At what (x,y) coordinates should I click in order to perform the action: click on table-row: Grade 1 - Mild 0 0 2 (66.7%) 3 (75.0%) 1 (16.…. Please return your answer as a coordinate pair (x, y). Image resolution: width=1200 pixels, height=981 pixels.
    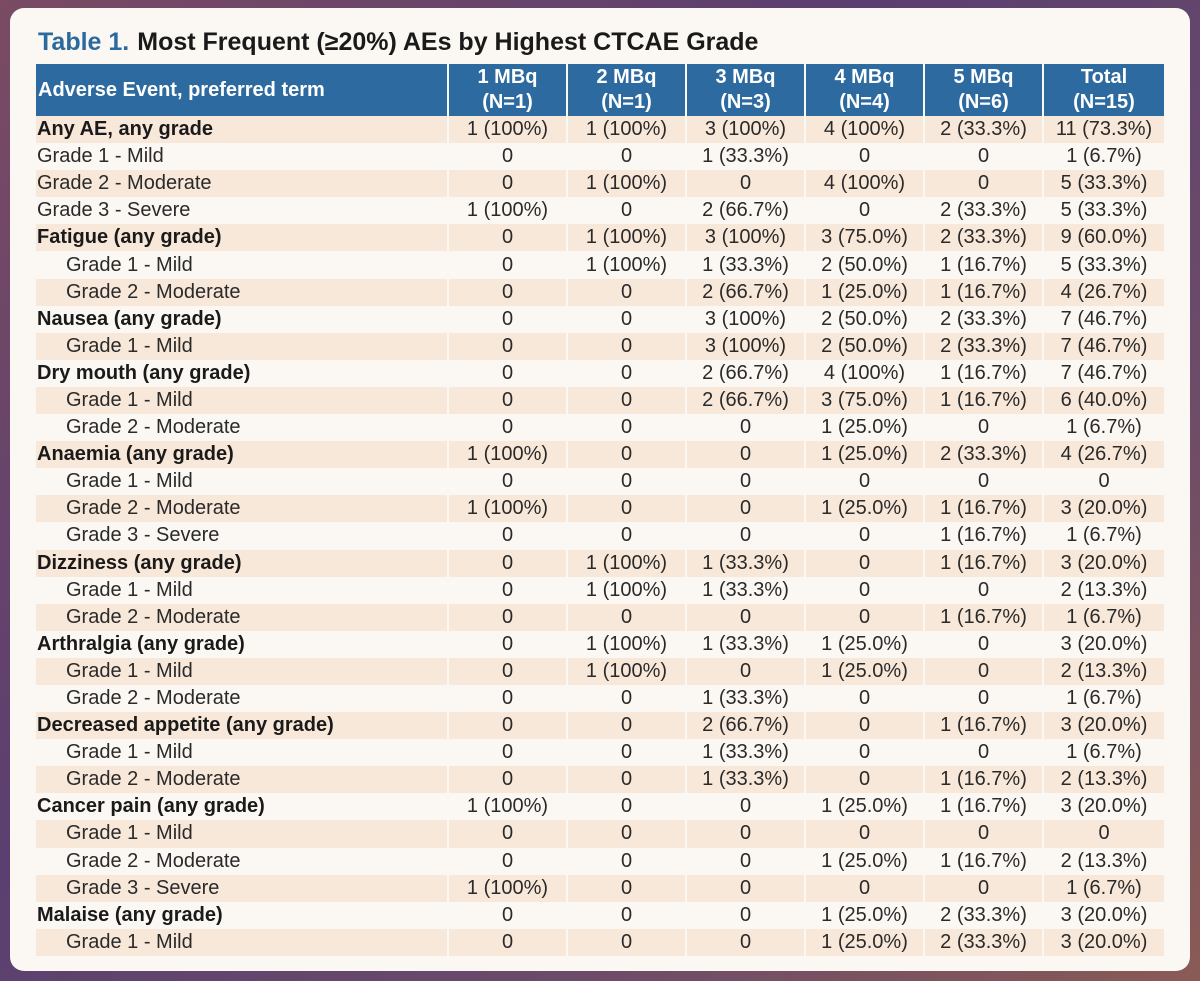
    Looking at the image, I should click on (600, 400).